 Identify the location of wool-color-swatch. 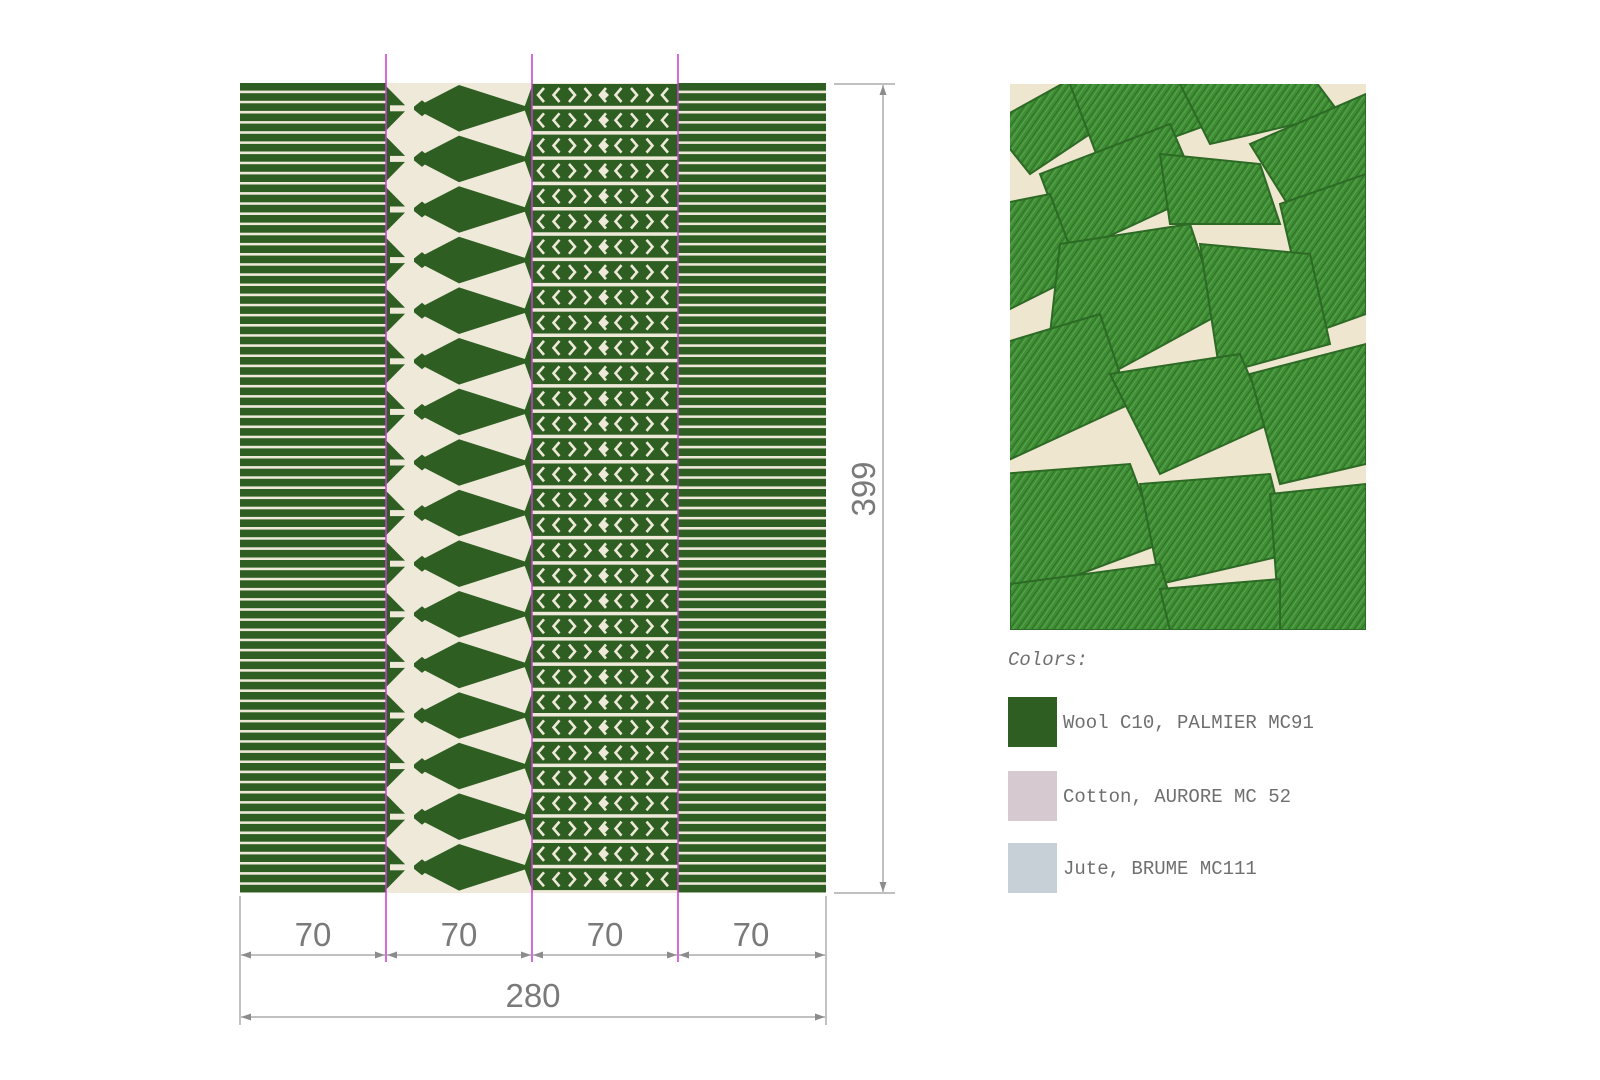
(1032, 722).